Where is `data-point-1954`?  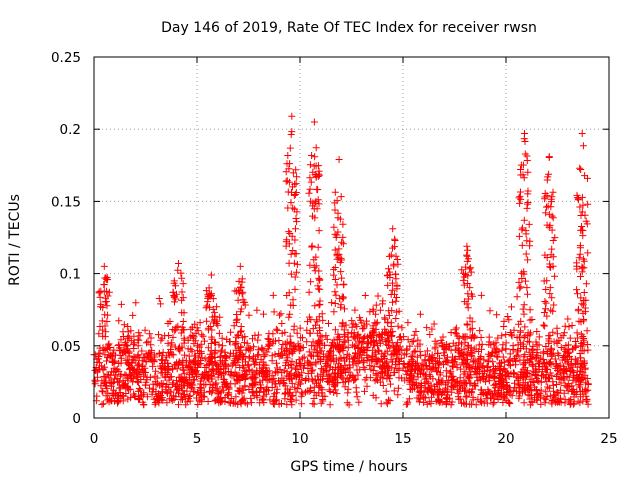 data-point-1954 is located at coordinates (173, 396).